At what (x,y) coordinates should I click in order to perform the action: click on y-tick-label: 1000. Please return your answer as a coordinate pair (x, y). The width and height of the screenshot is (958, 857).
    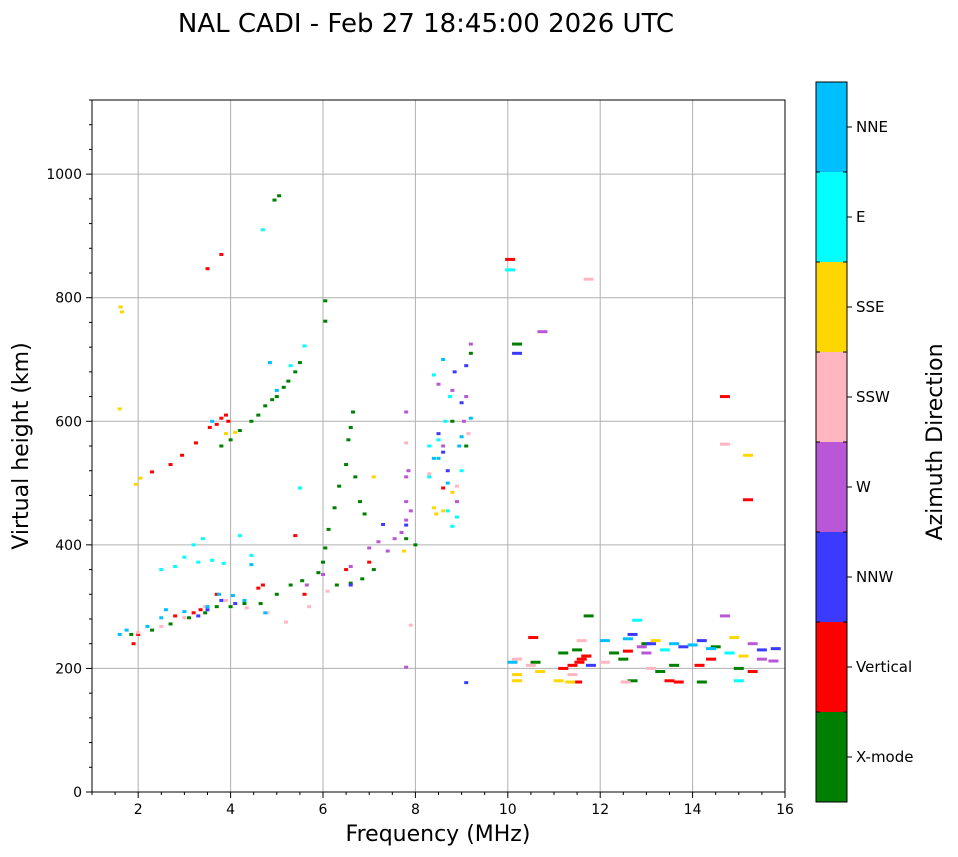
    Looking at the image, I should click on (64, 175).